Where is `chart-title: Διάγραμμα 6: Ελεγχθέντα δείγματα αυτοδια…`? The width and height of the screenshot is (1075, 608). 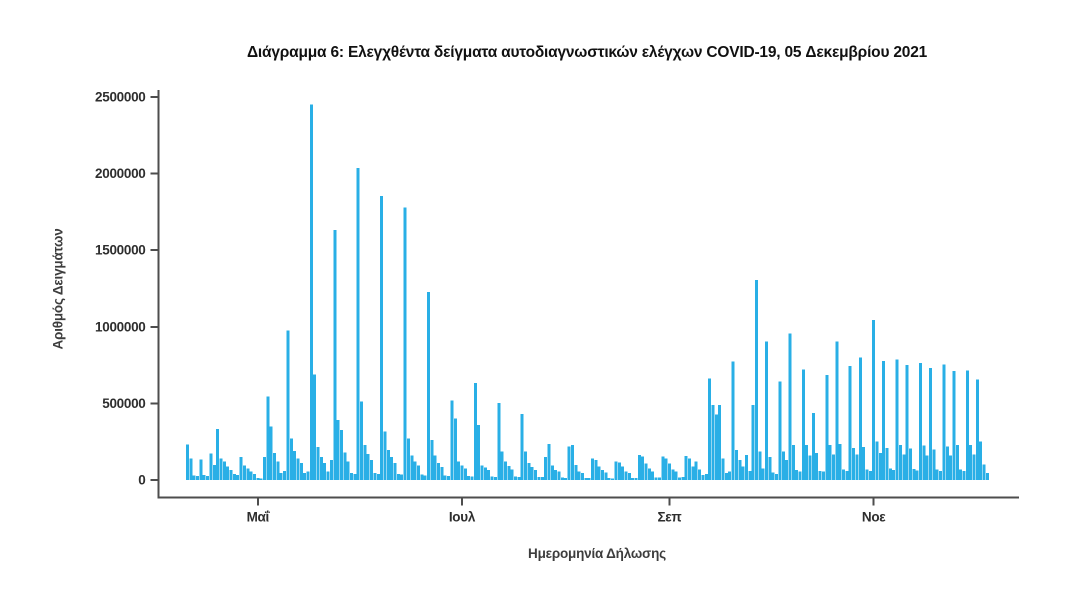 chart-title: Διάγραμμα 6: Ελεγχθέντα δείγματα αυτοδια… is located at coordinates (587, 52).